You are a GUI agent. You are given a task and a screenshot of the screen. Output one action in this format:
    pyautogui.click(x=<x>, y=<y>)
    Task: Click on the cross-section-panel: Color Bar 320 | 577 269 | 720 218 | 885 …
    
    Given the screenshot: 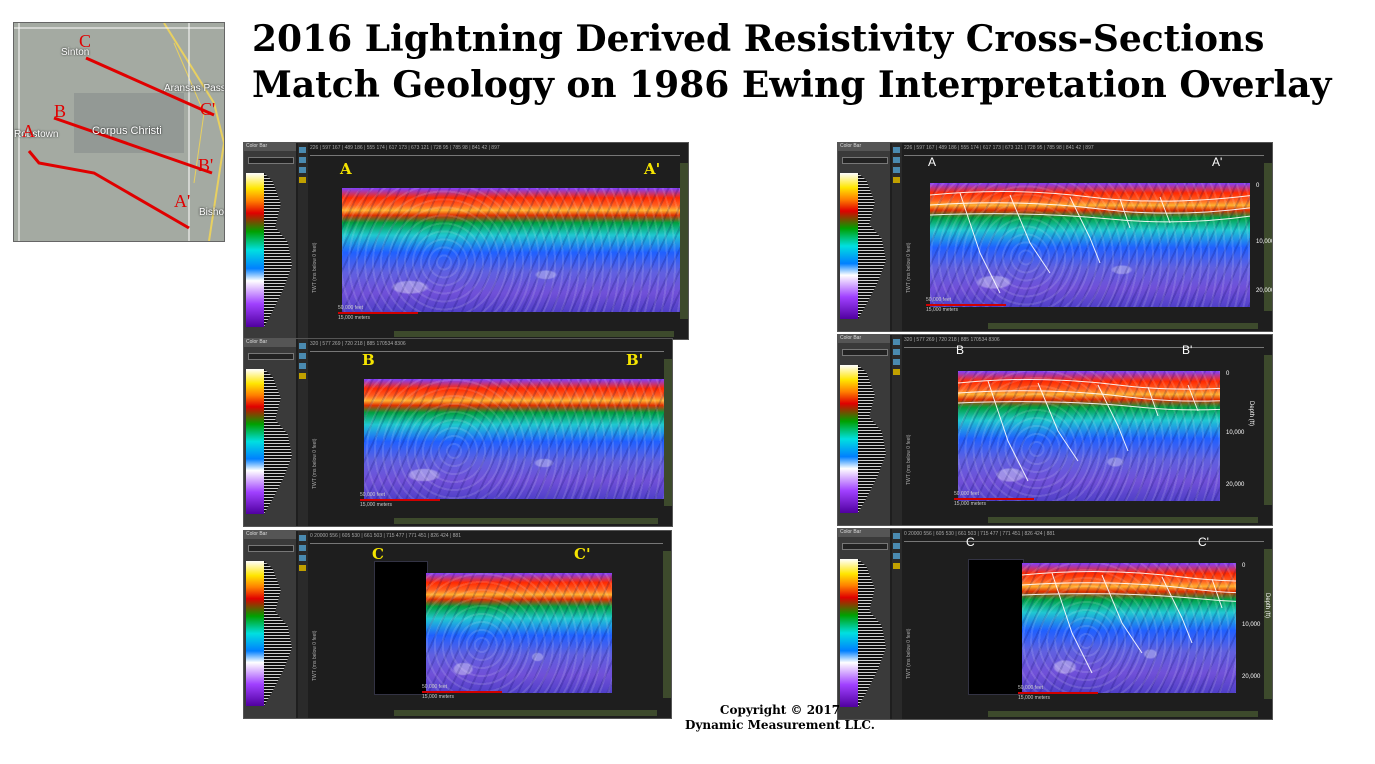 What is the action you would take?
    pyautogui.click(x=458, y=432)
    